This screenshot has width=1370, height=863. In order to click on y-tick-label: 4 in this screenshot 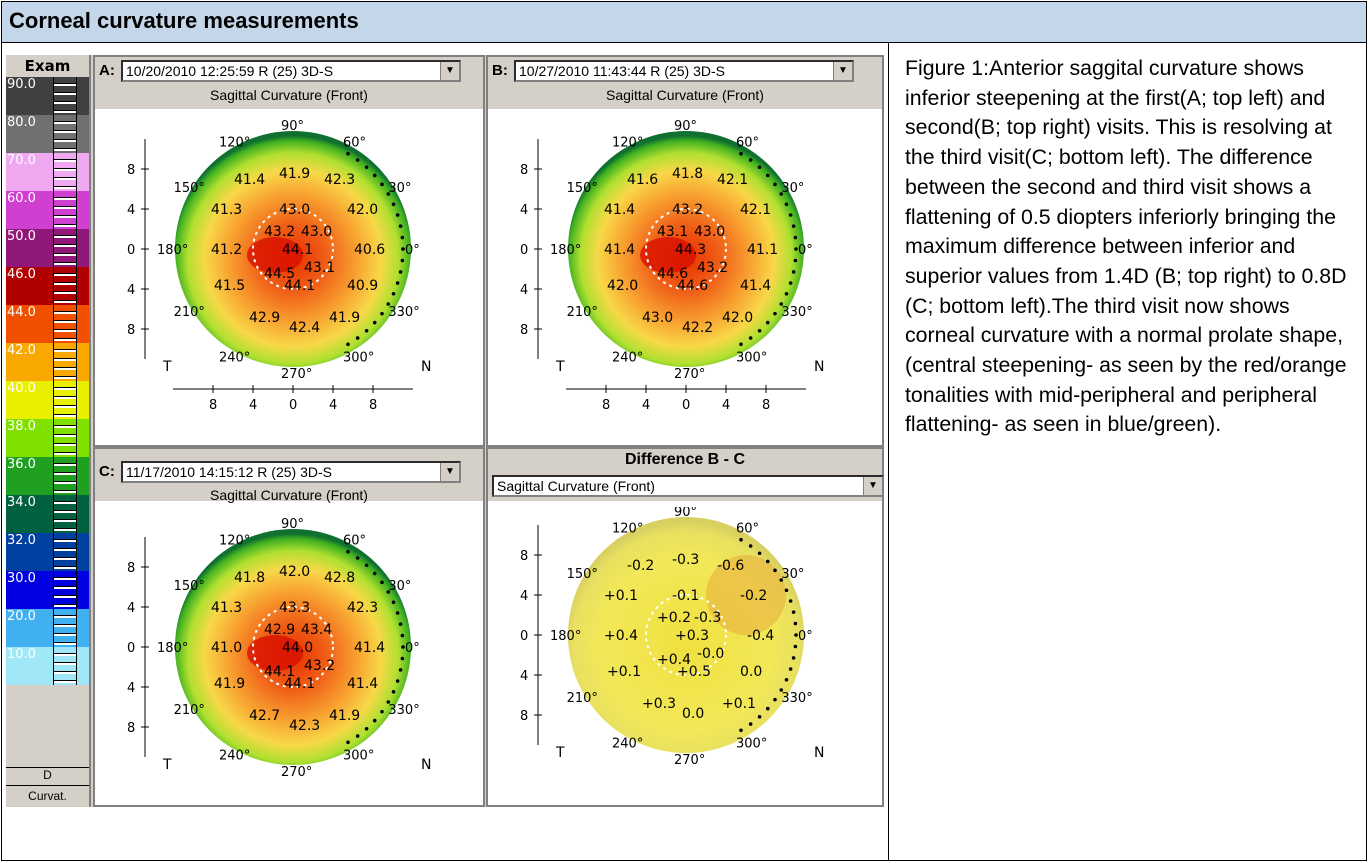, I will do `click(524, 290)`.